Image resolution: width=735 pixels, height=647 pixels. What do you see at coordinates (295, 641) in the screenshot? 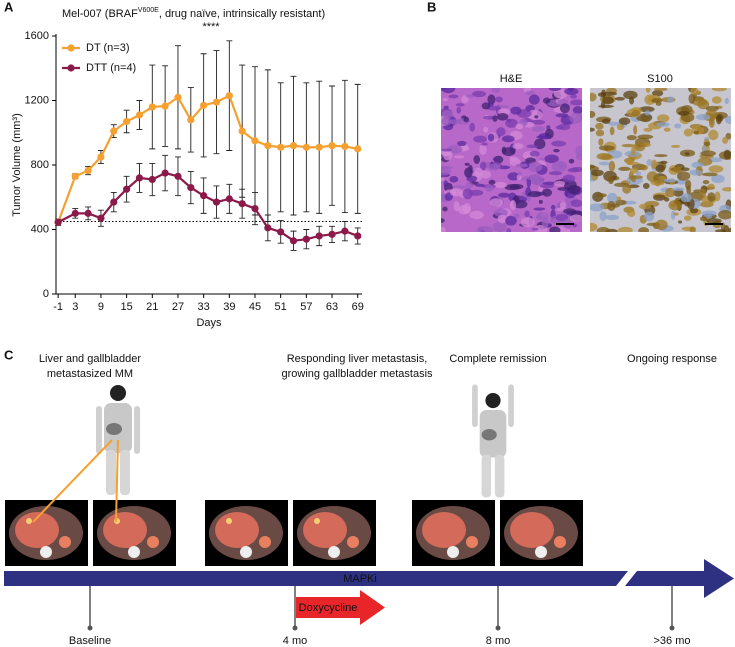
I see `timepoint-label: 4 mo` at bounding box center [295, 641].